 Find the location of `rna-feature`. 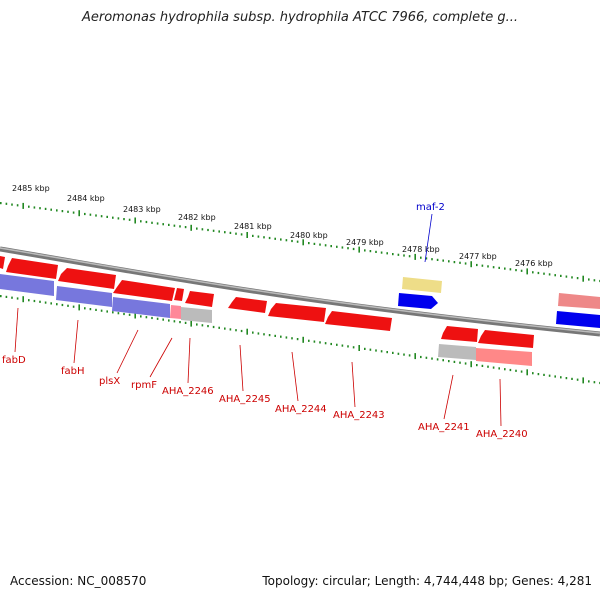

rna-feature is located at coordinates (422, 285).